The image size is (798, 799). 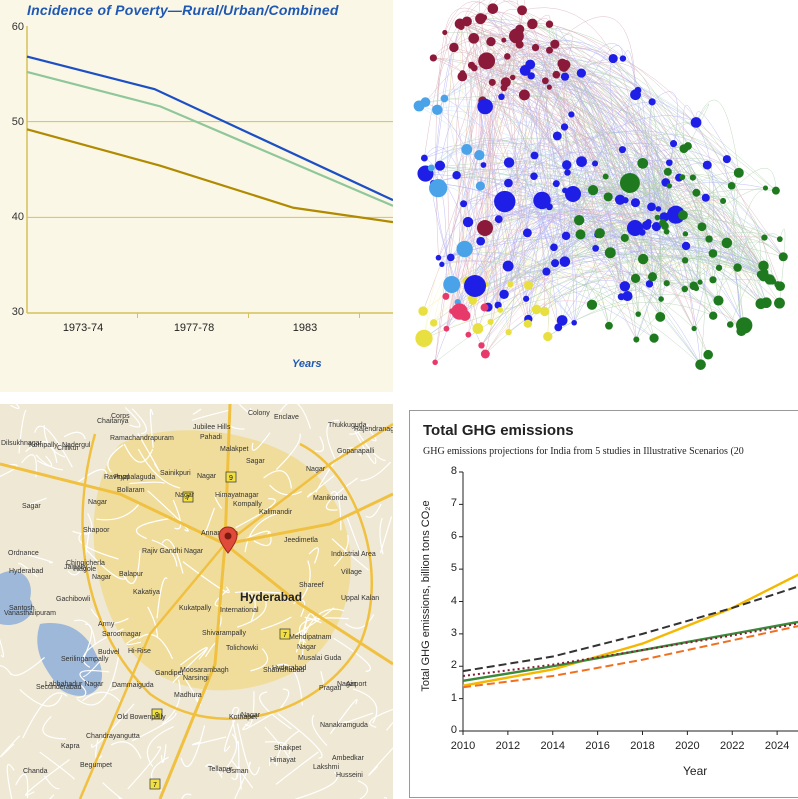 I want to click on map-place-label: Thukkuguda, so click(x=347, y=425).